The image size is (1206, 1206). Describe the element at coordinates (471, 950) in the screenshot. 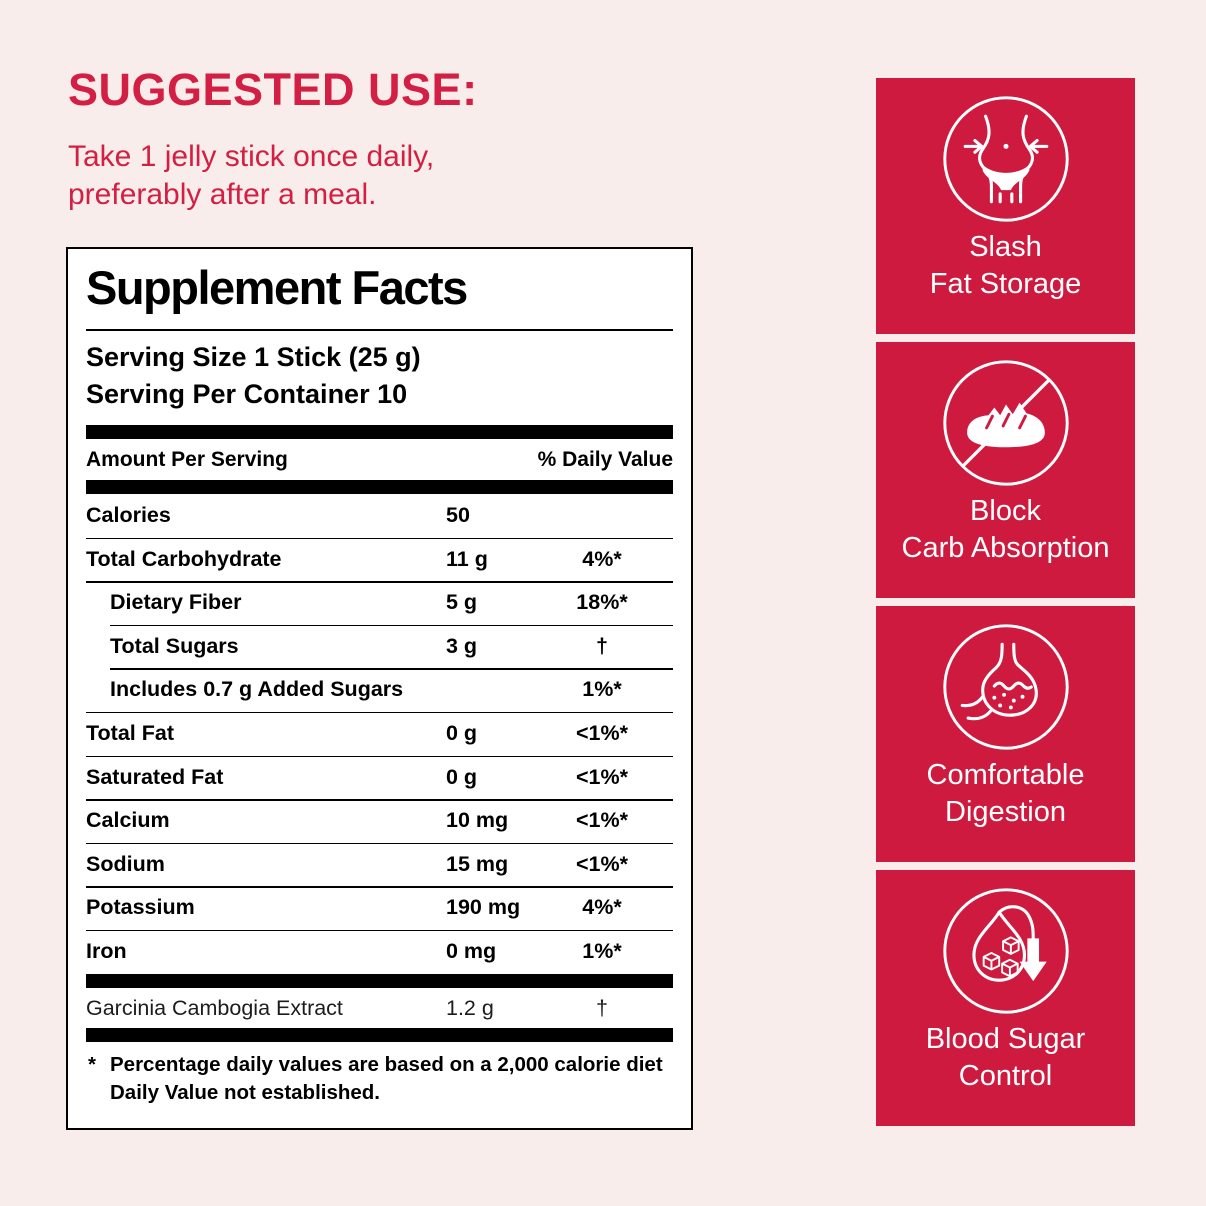

I see `nutrient-amount: 0 mg` at that location.